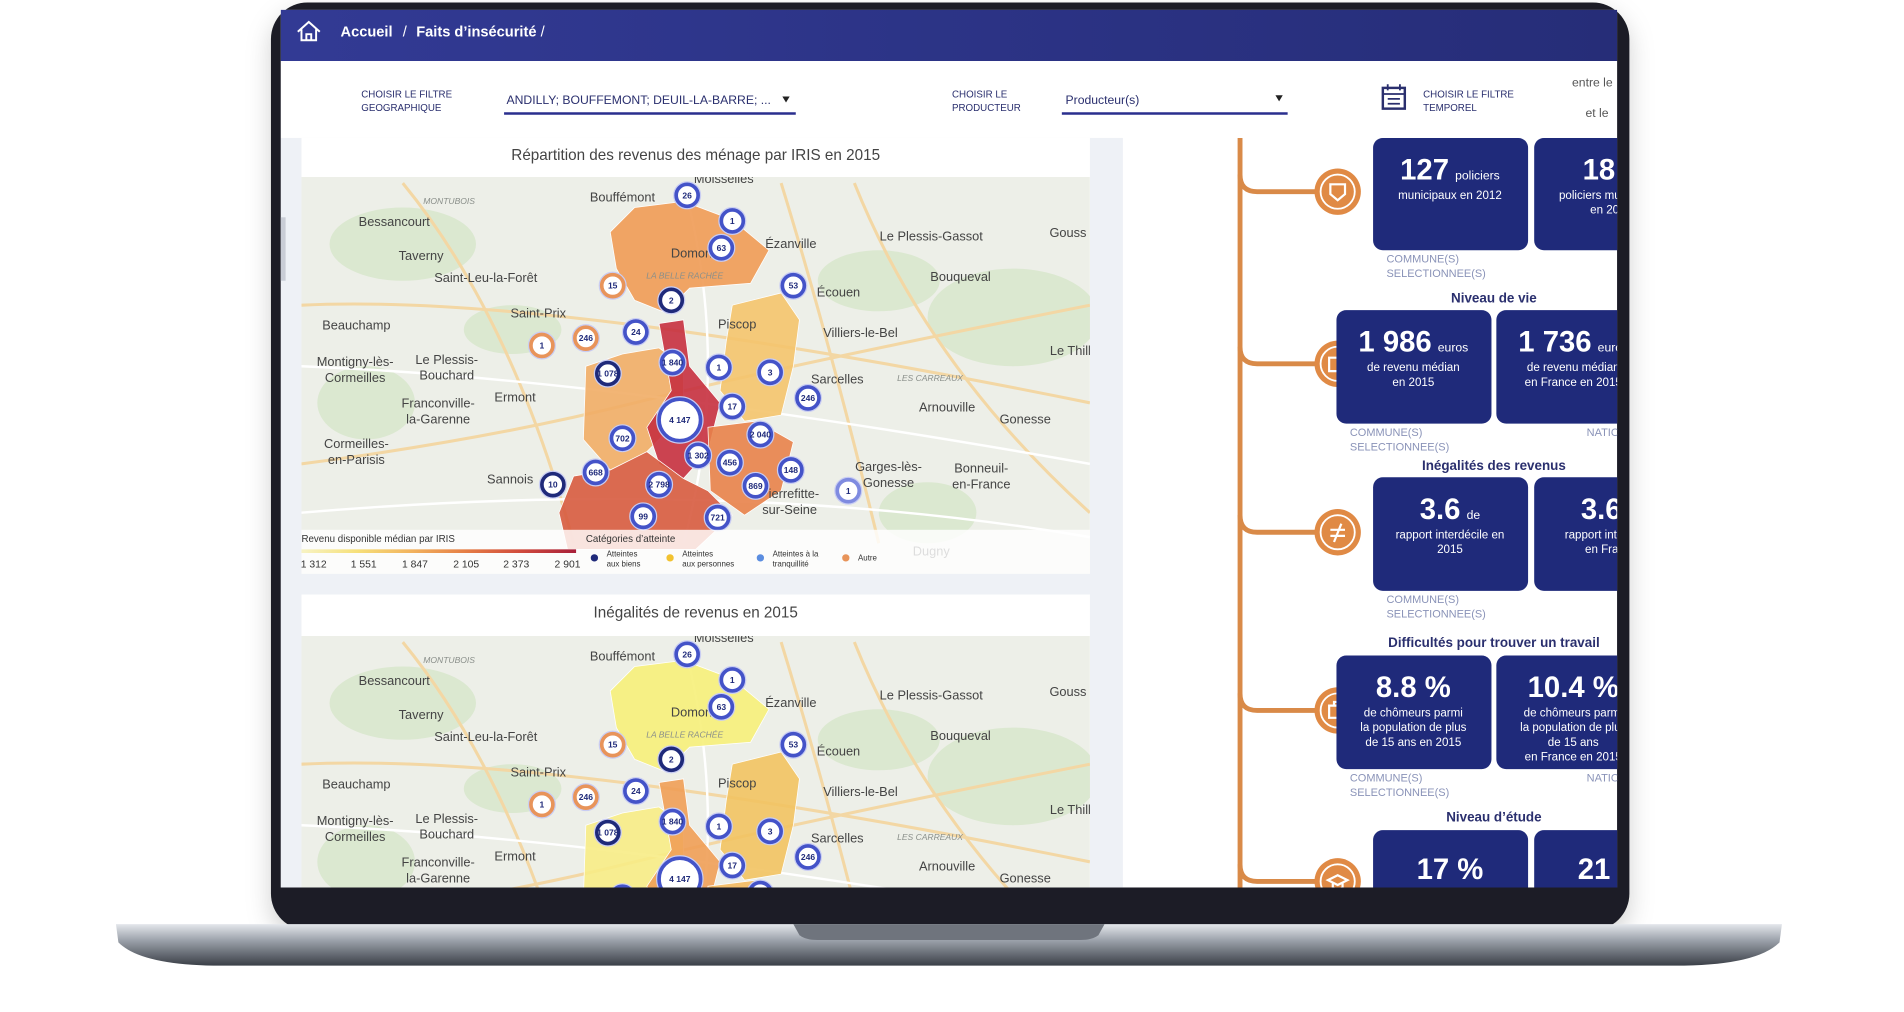 This screenshot has width=1904, height=1012. What do you see at coordinates (1573, 714) in the screenshot?
I see `indicator-caption: de chômeurs parmi` at bounding box center [1573, 714].